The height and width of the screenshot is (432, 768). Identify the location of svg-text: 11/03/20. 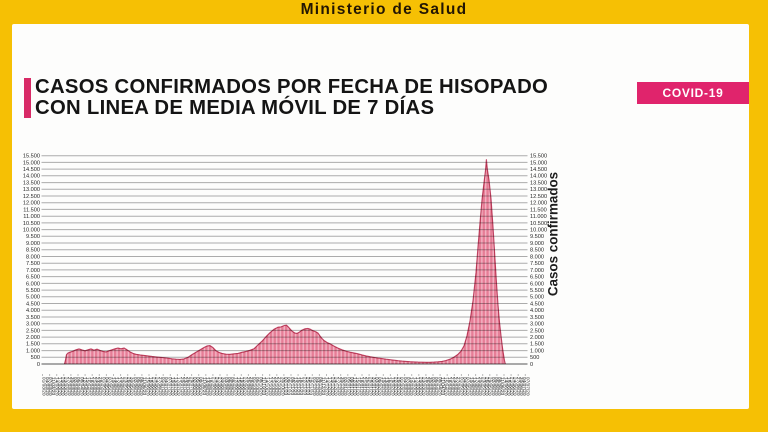
(53, 386).